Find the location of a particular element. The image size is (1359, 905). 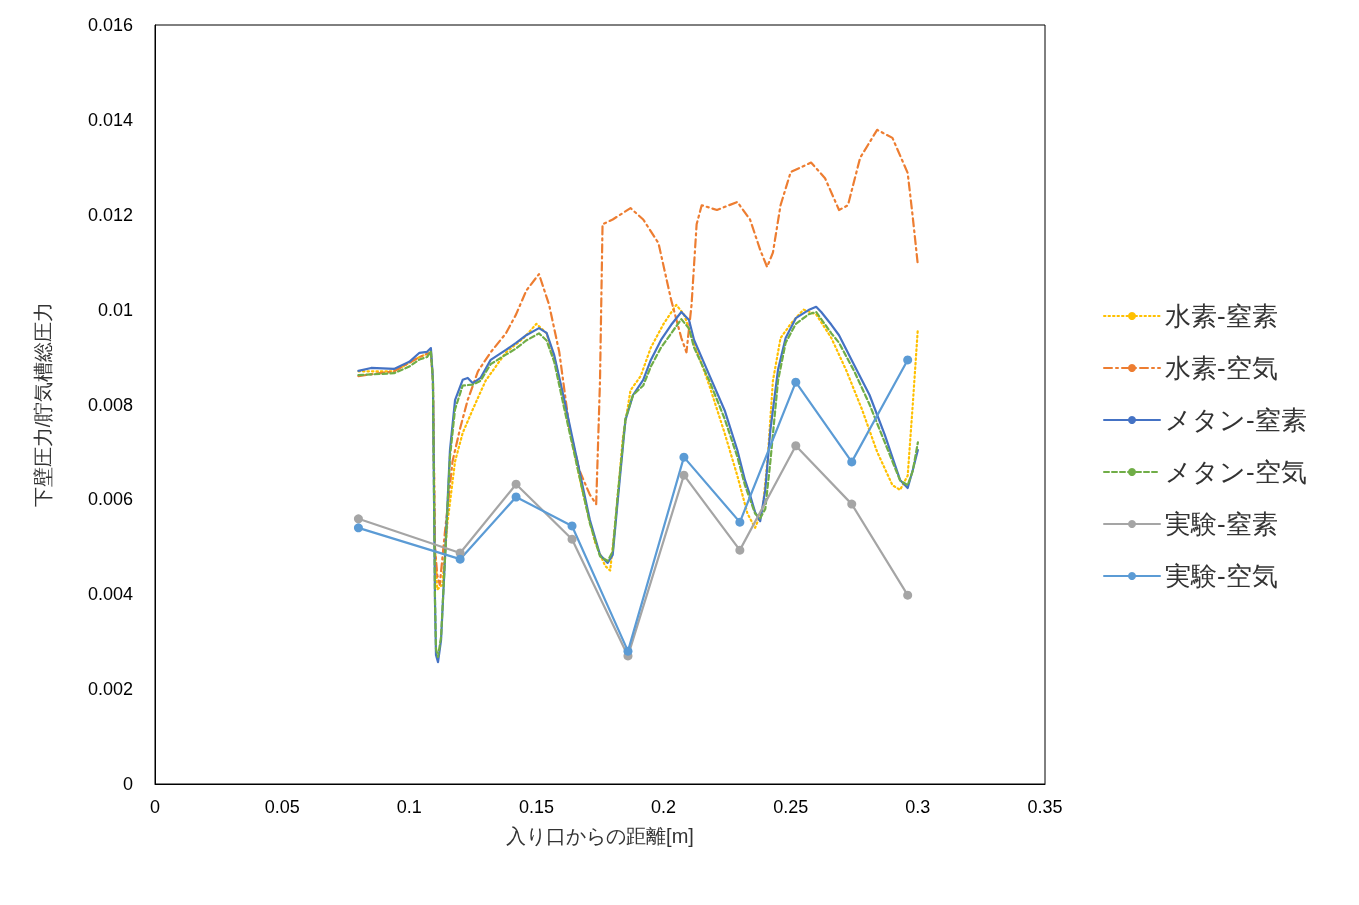

x-tick-label: 0.2 is located at coordinates (664, 807).